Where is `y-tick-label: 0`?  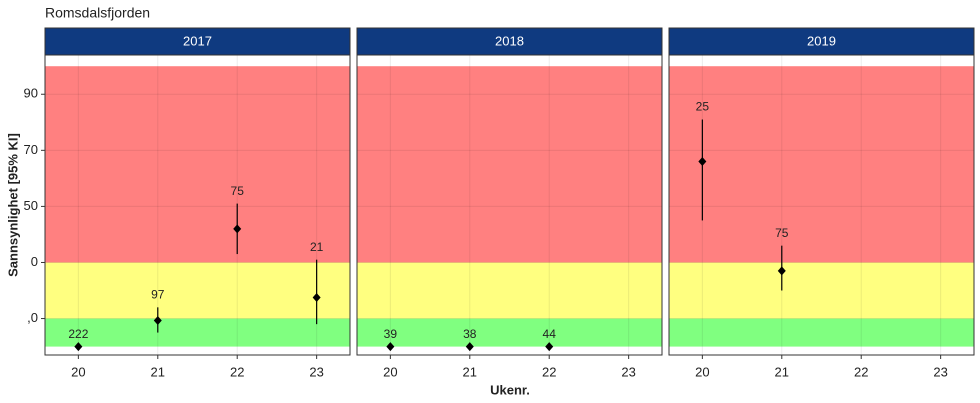 y-tick-label: 0 is located at coordinates (34, 261).